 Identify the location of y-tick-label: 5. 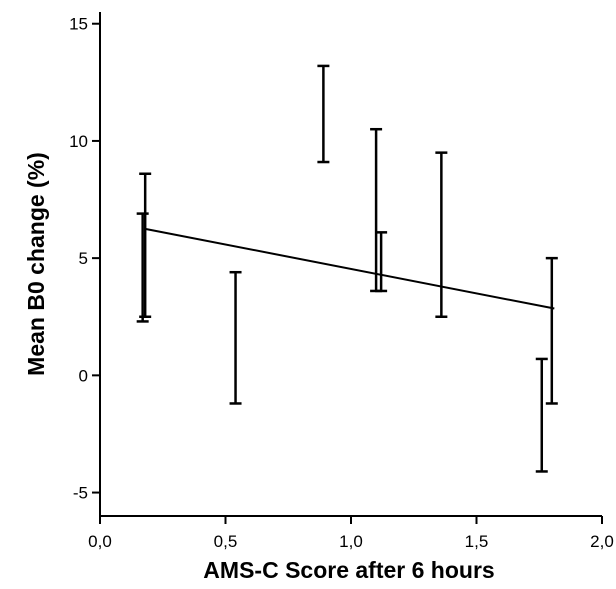
(83, 258).